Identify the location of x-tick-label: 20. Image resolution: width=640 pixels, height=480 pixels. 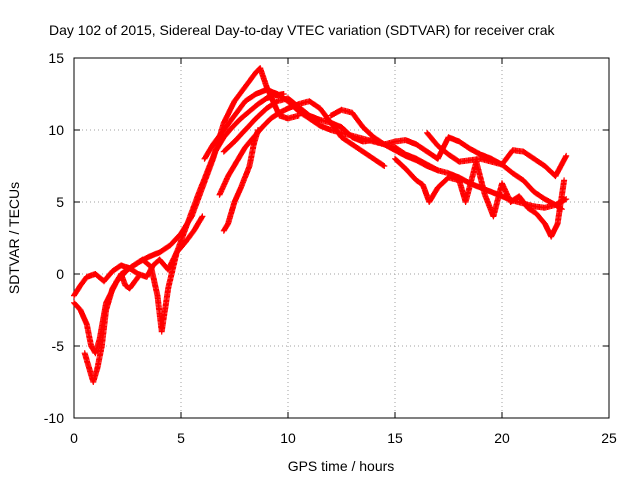
(502, 438).